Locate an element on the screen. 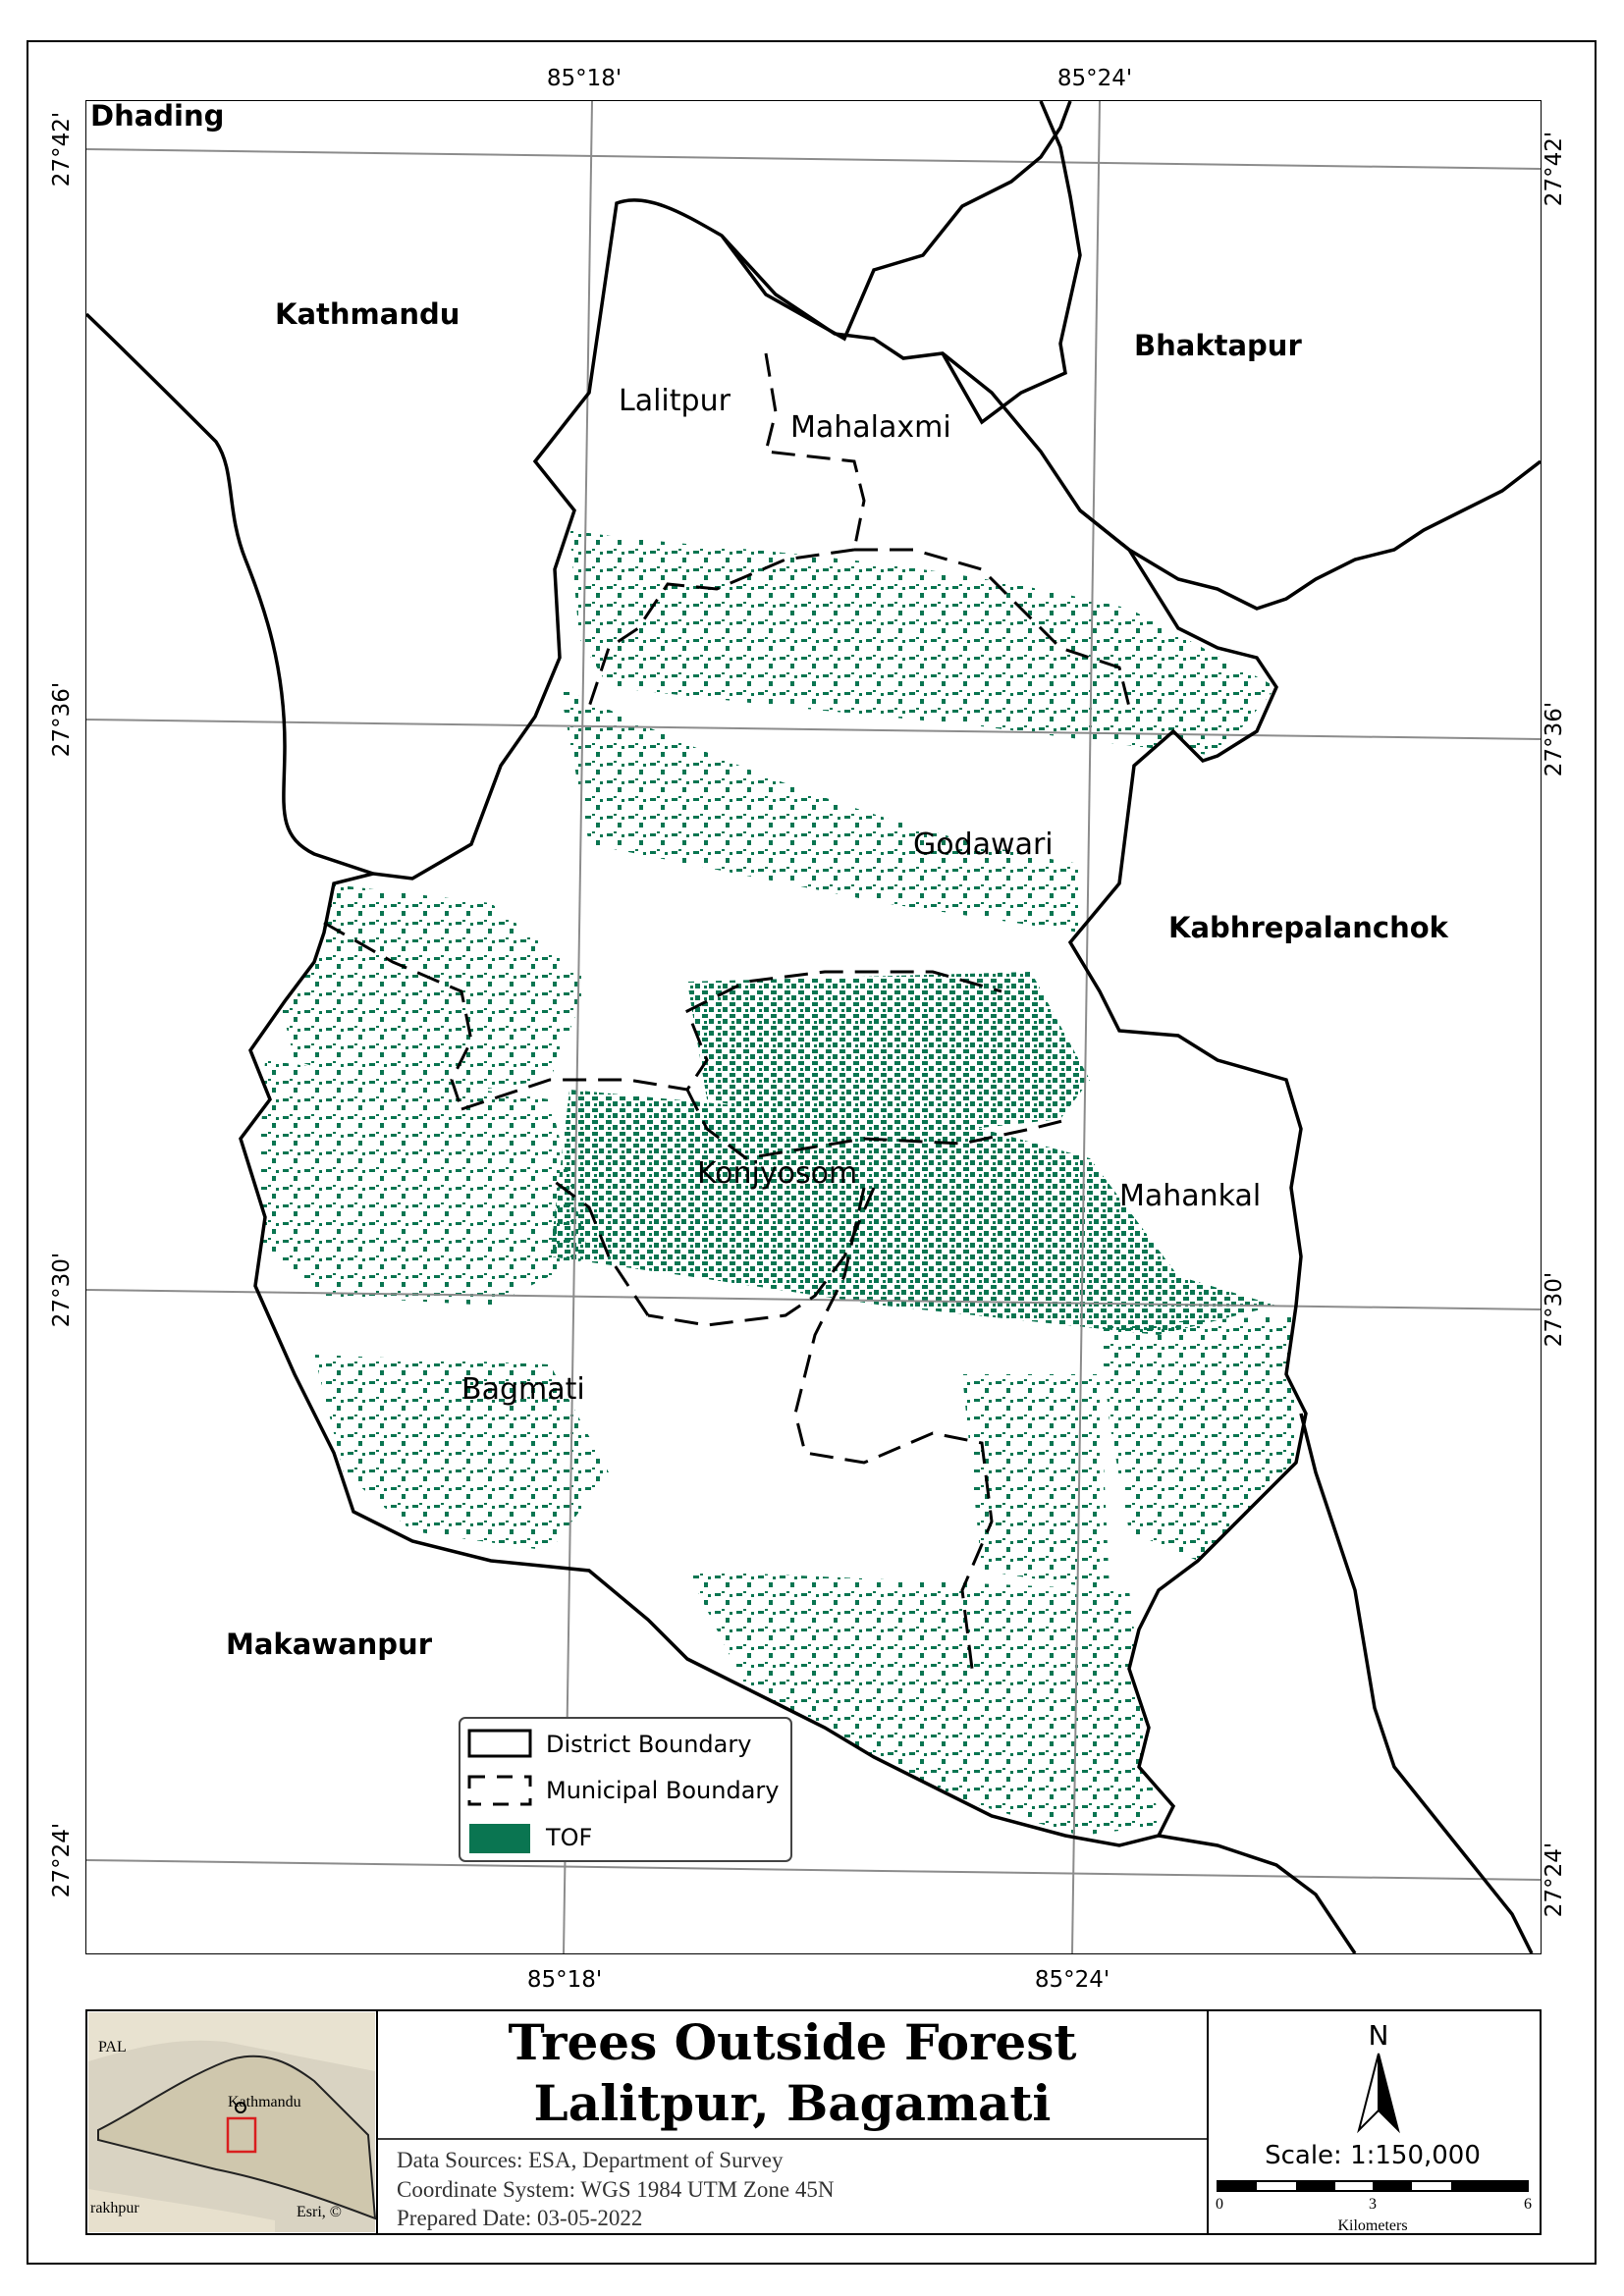 The width and height of the screenshot is (1624, 2296). district-label-bhaktapur: Bhaktapur is located at coordinates (1218, 345).